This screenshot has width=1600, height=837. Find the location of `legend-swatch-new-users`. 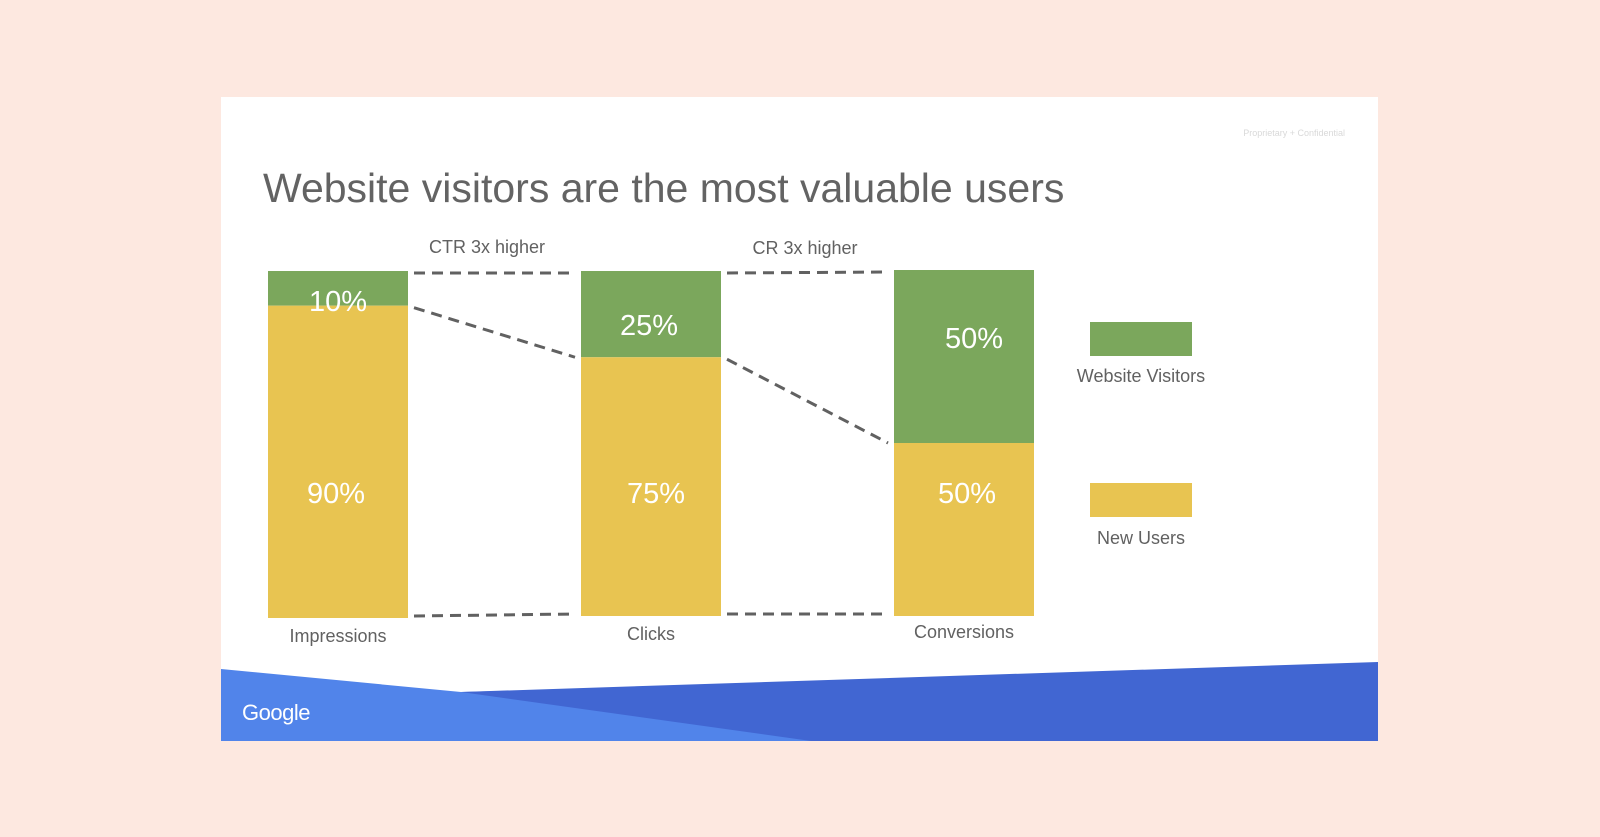

legend-swatch-new-users is located at coordinates (1141, 500).